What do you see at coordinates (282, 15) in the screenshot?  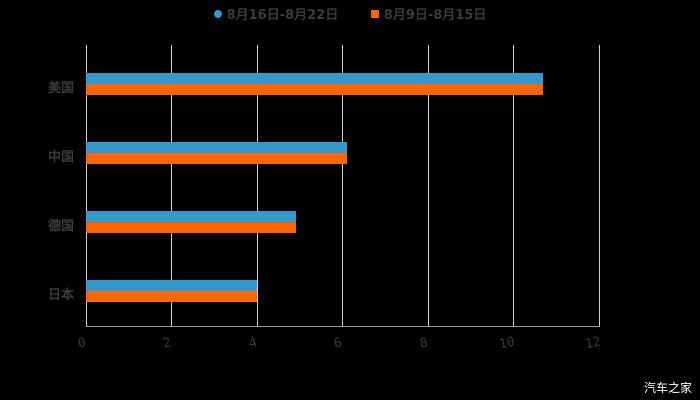 I see `legend-label: 8月16日-8月22日` at bounding box center [282, 15].